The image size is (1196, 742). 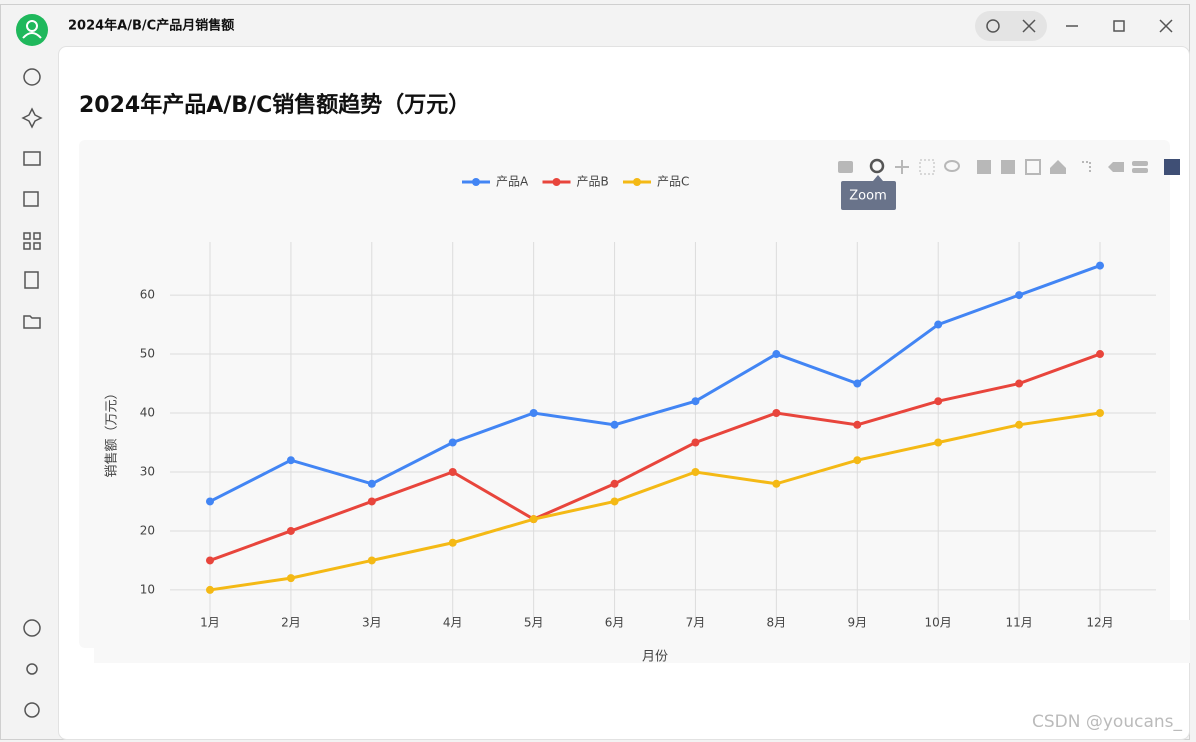 I want to click on x-tick-label: 12月, so click(x=1099, y=623).